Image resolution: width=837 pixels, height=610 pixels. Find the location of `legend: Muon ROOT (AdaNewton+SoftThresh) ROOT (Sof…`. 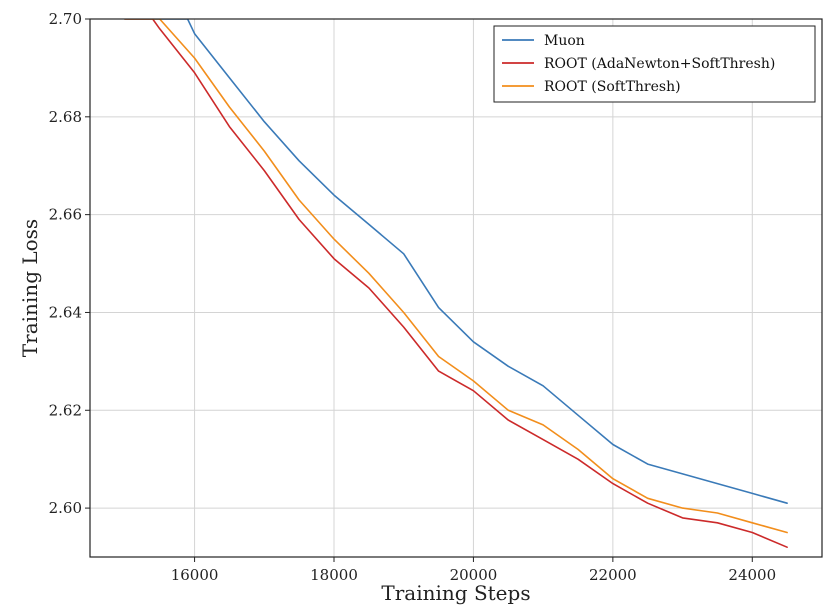

legend: Muon ROOT (AdaNewton+SoftThresh) ROOT (Sof… is located at coordinates (654, 64).